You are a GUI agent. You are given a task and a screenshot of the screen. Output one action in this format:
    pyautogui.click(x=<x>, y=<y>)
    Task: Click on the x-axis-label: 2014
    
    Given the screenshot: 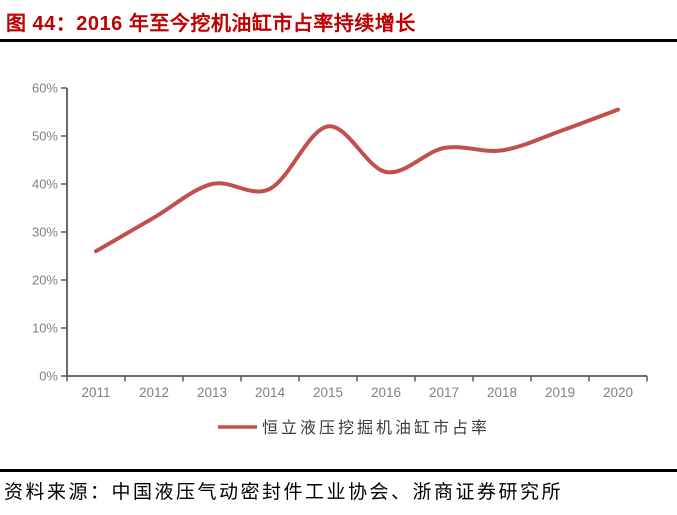 What is the action you would take?
    pyautogui.click(x=270, y=392)
    